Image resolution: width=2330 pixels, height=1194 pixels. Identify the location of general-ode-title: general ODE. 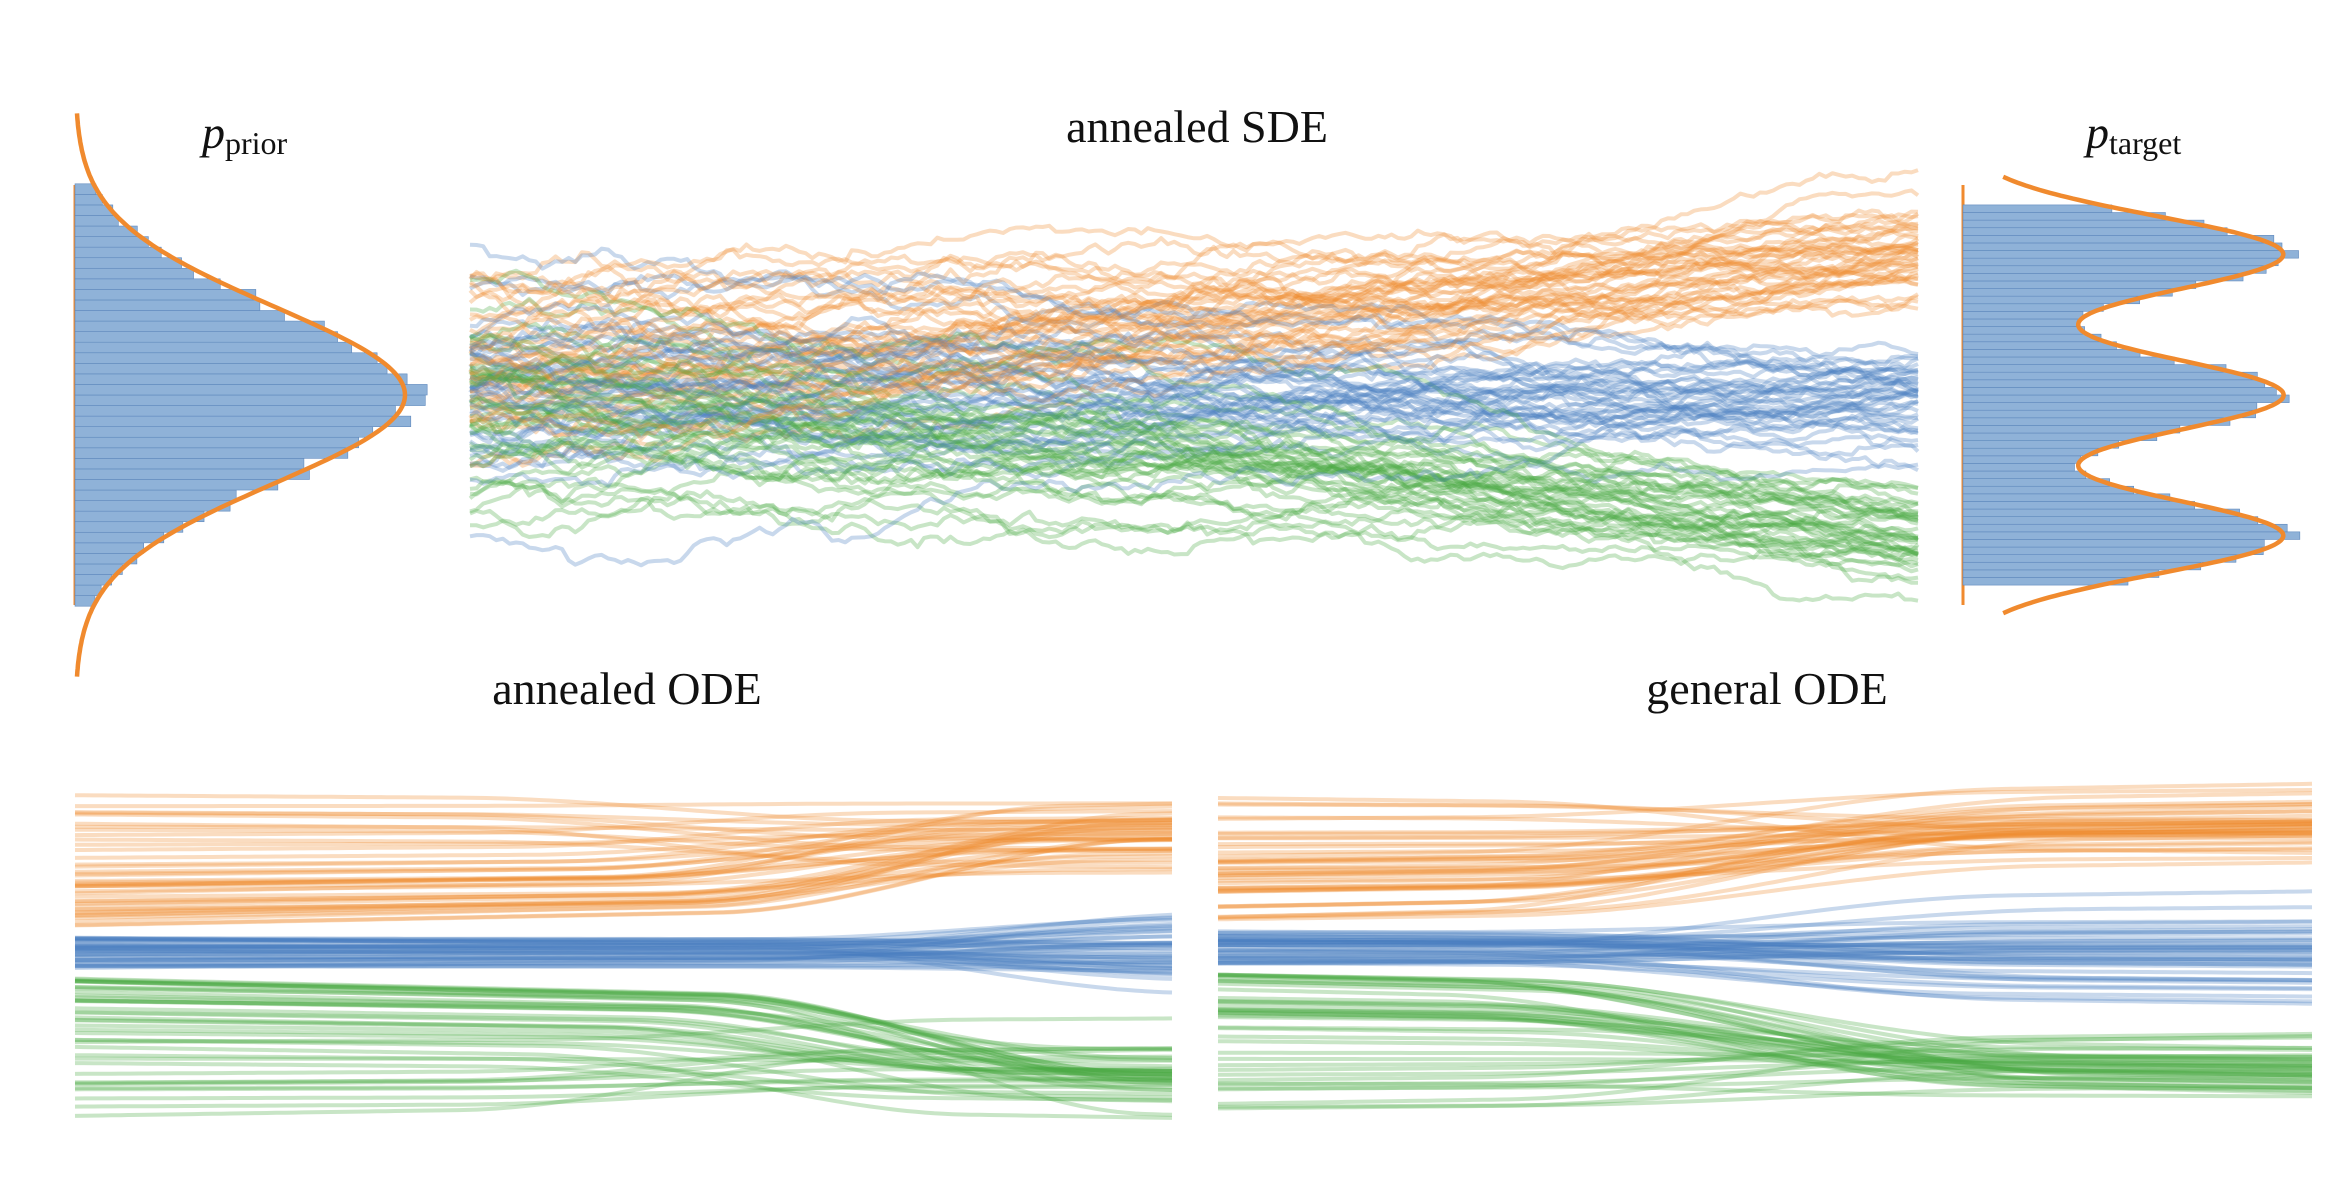
(1766, 688).